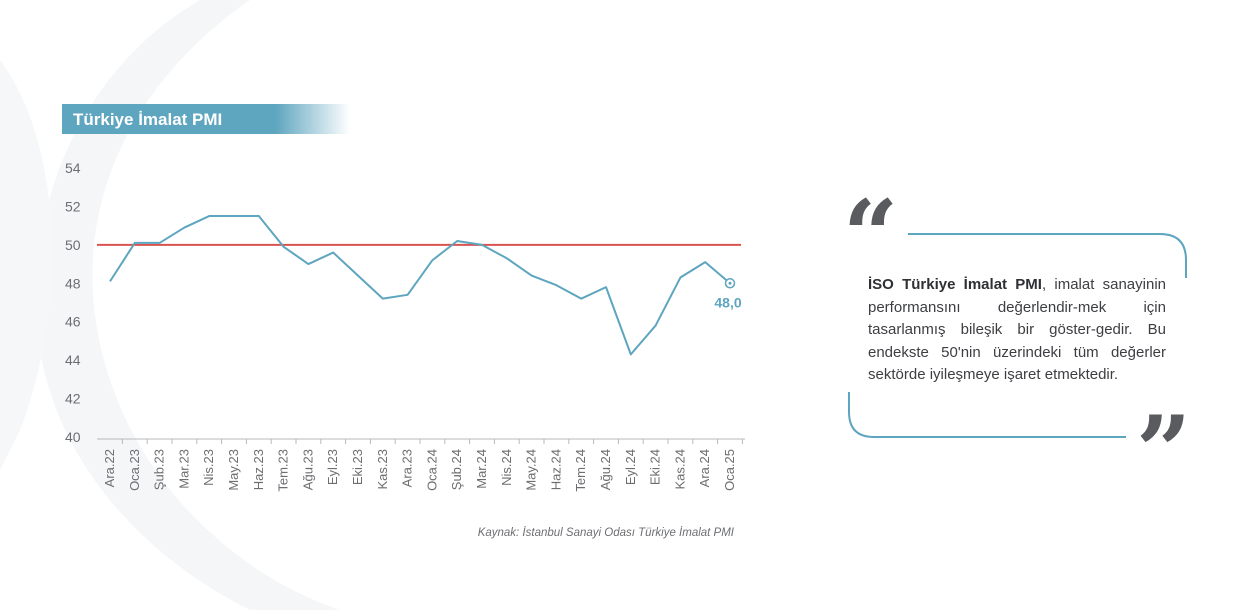 This screenshot has height=610, width=1250. I want to click on y-tick-label: 44, so click(73, 360).